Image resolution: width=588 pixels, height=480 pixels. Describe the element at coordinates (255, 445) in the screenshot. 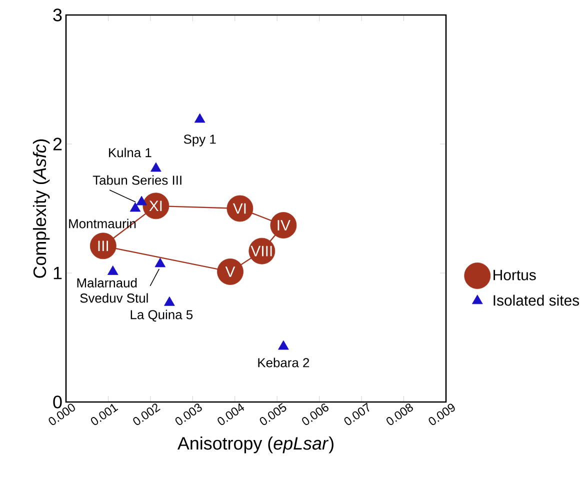

I see `x-axis-title: Anisotropy (epLsar)` at that location.